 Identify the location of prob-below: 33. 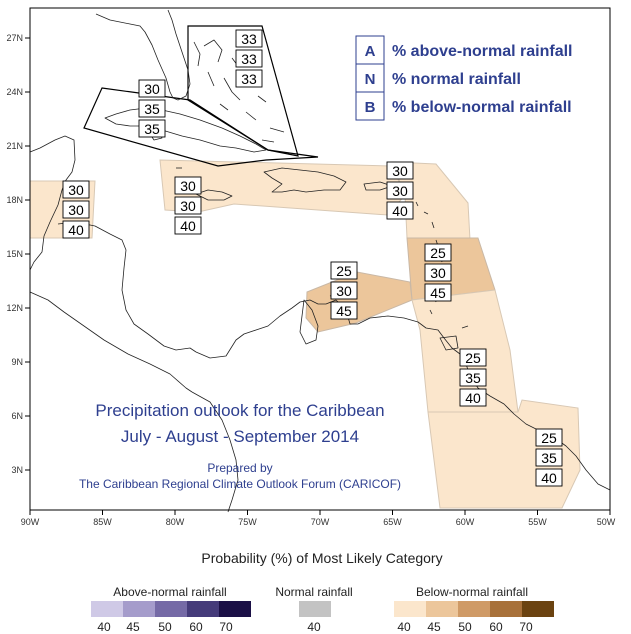
(249, 79).